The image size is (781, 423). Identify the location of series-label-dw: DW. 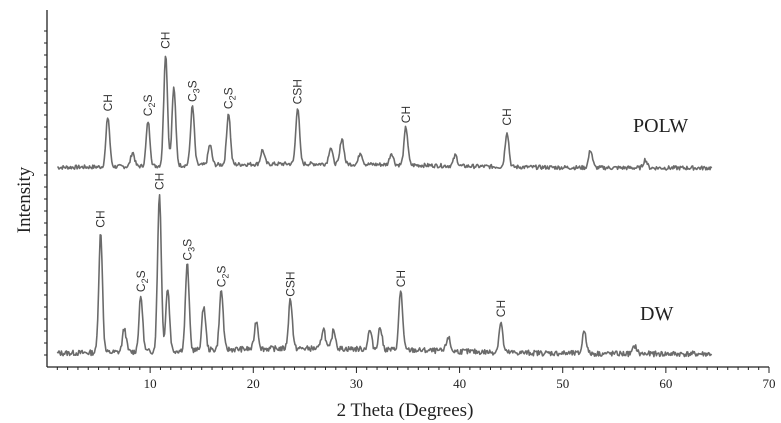
(656, 314).